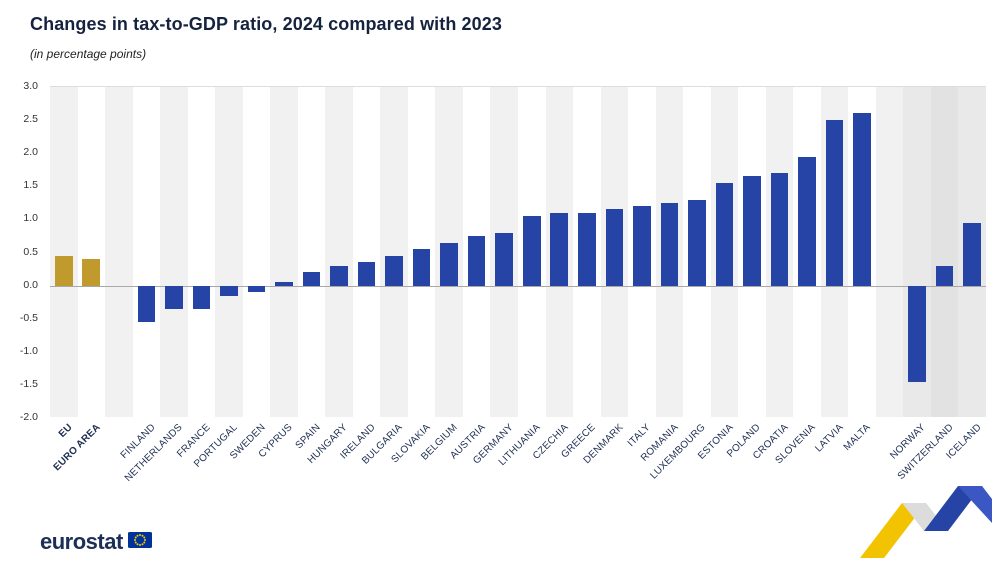 This screenshot has width=1000, height=563. Describe the element at coordinates (917, 252) in the screenshot. I see `bar-column-norway` at that location.